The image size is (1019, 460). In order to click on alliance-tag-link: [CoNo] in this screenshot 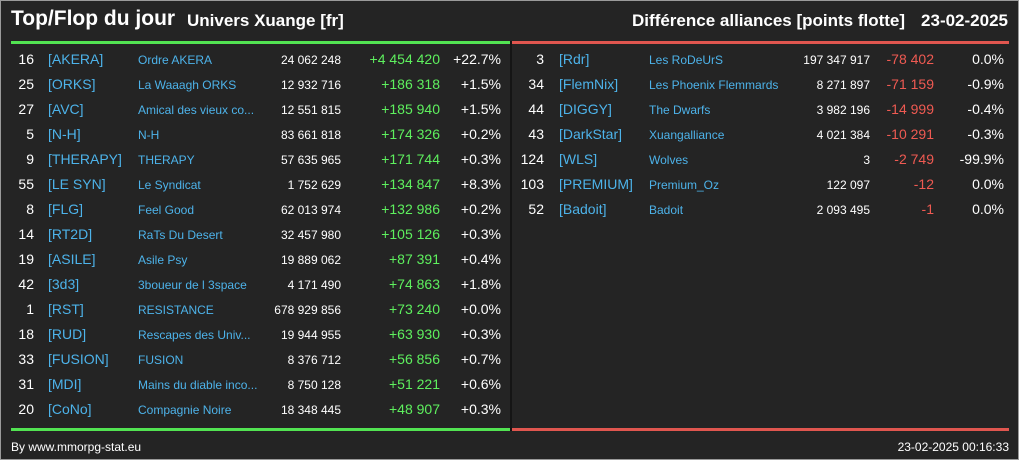, I will do `click(70, 409)`.